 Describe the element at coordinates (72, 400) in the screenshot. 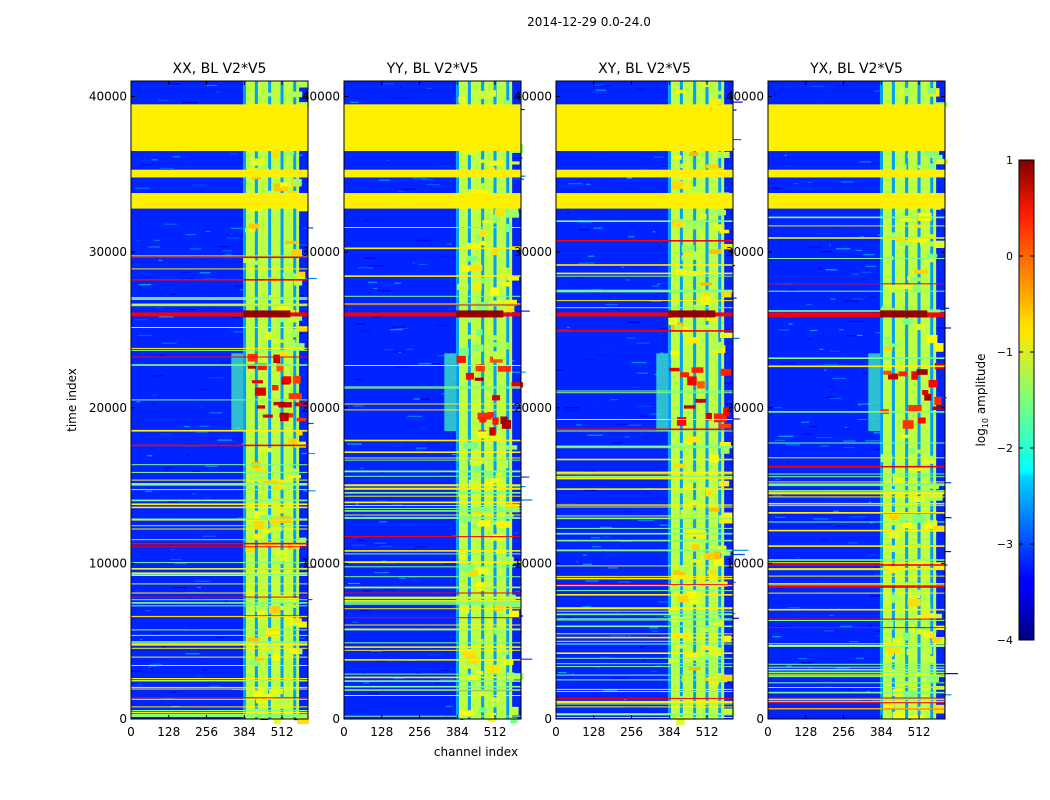

I see `y-axis-label: time index` at that location.